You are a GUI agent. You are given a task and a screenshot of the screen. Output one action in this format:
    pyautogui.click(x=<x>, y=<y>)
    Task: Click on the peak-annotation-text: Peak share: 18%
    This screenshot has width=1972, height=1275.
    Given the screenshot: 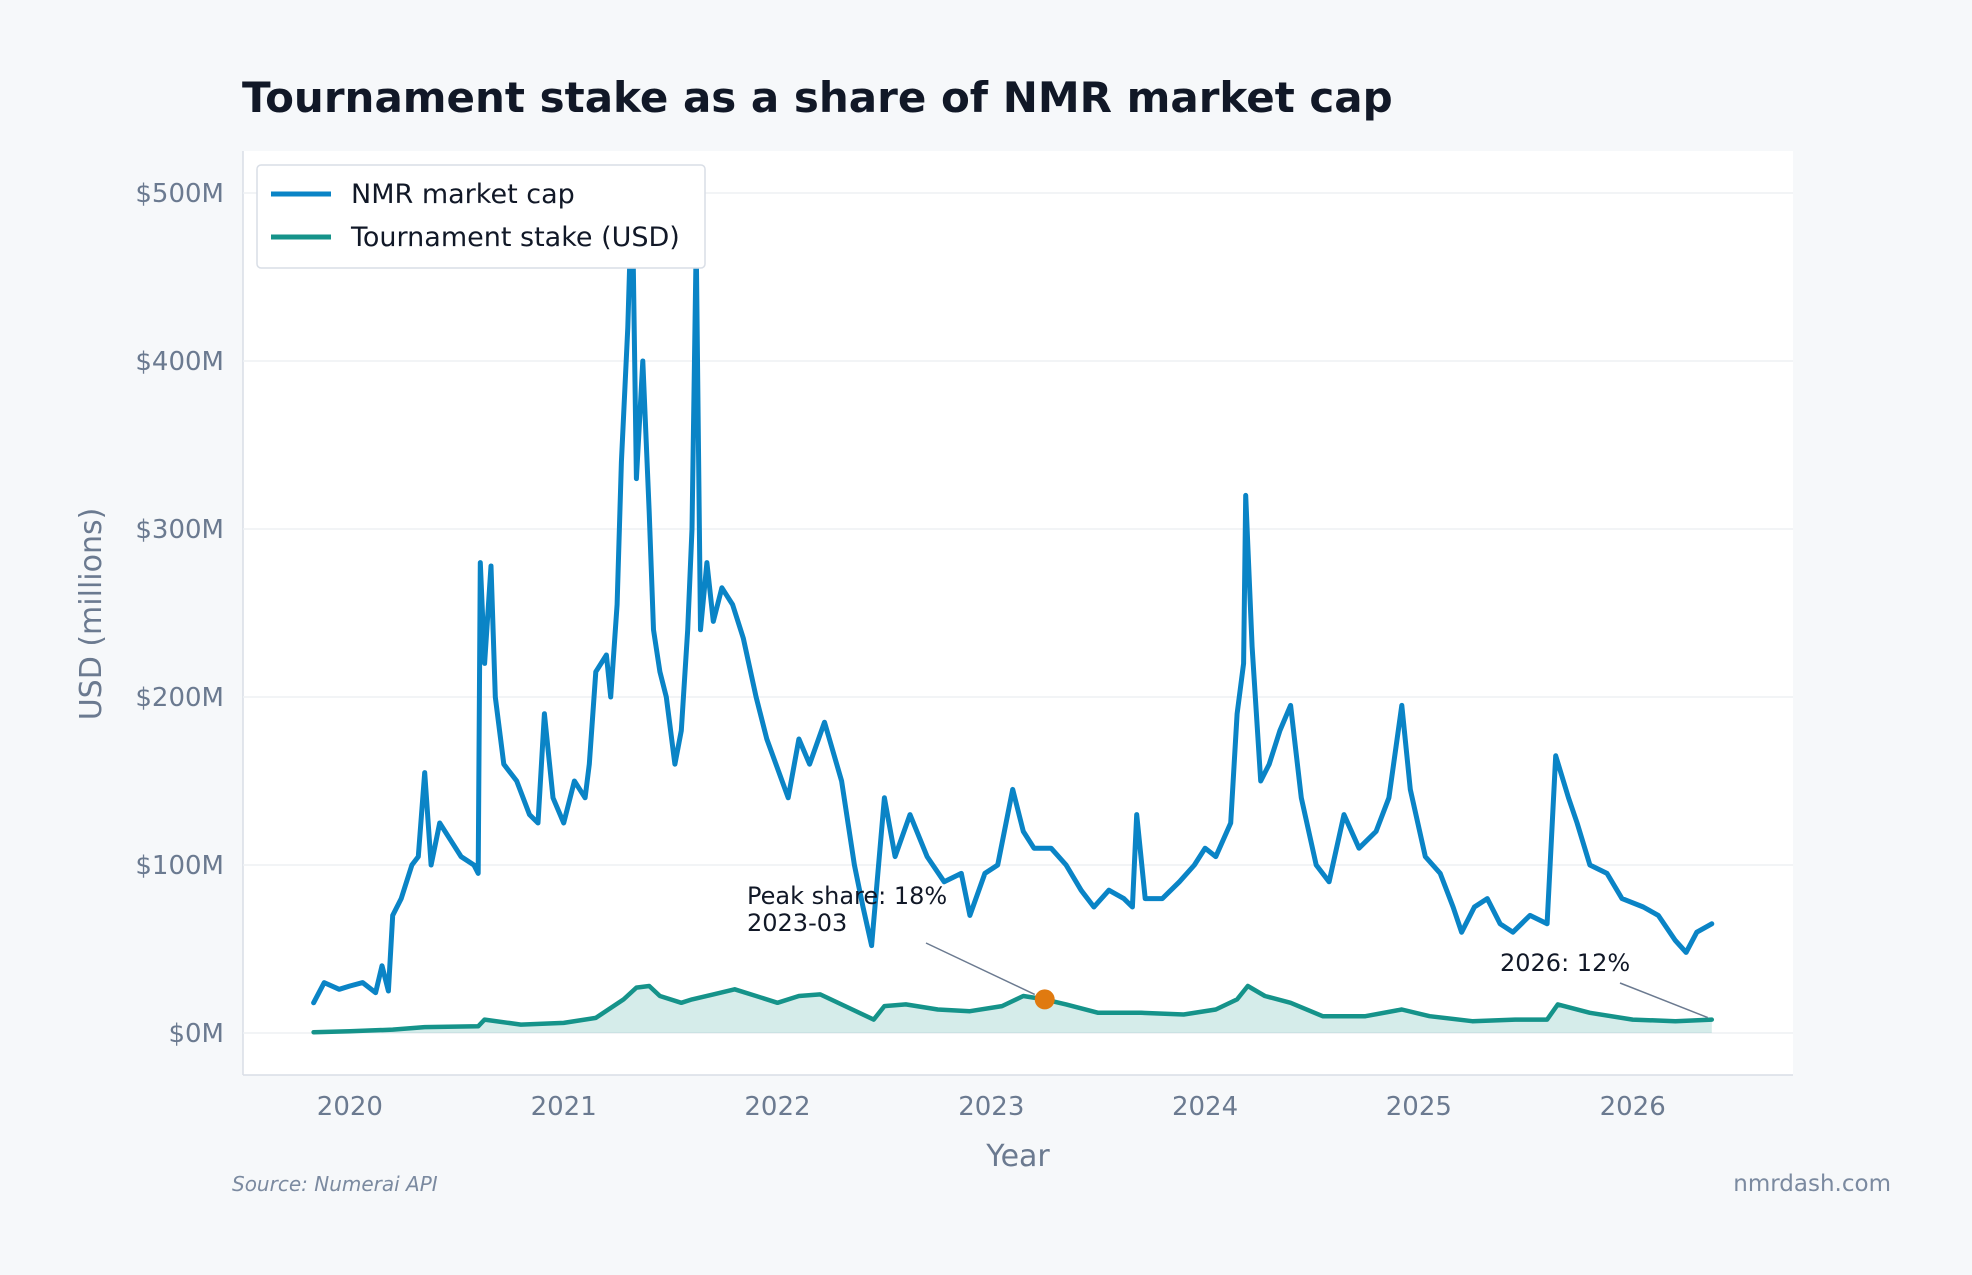 What is the action you would take?
    pyautogui.click(x=847, y=896)
    